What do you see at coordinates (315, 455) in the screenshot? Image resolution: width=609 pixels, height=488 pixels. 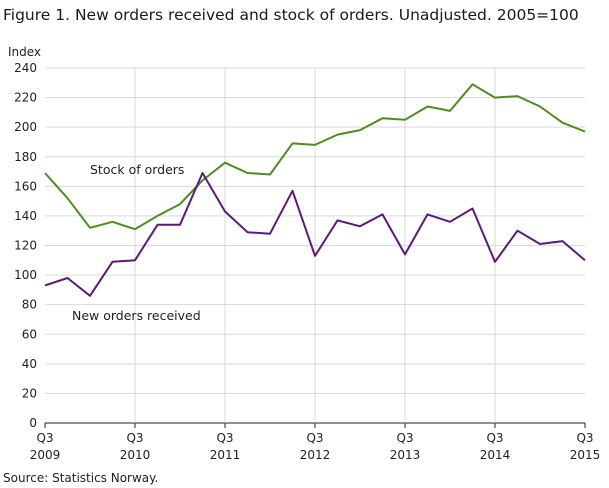 I see `x-tick-label-year: 2012` at bounding box center [315, 455].